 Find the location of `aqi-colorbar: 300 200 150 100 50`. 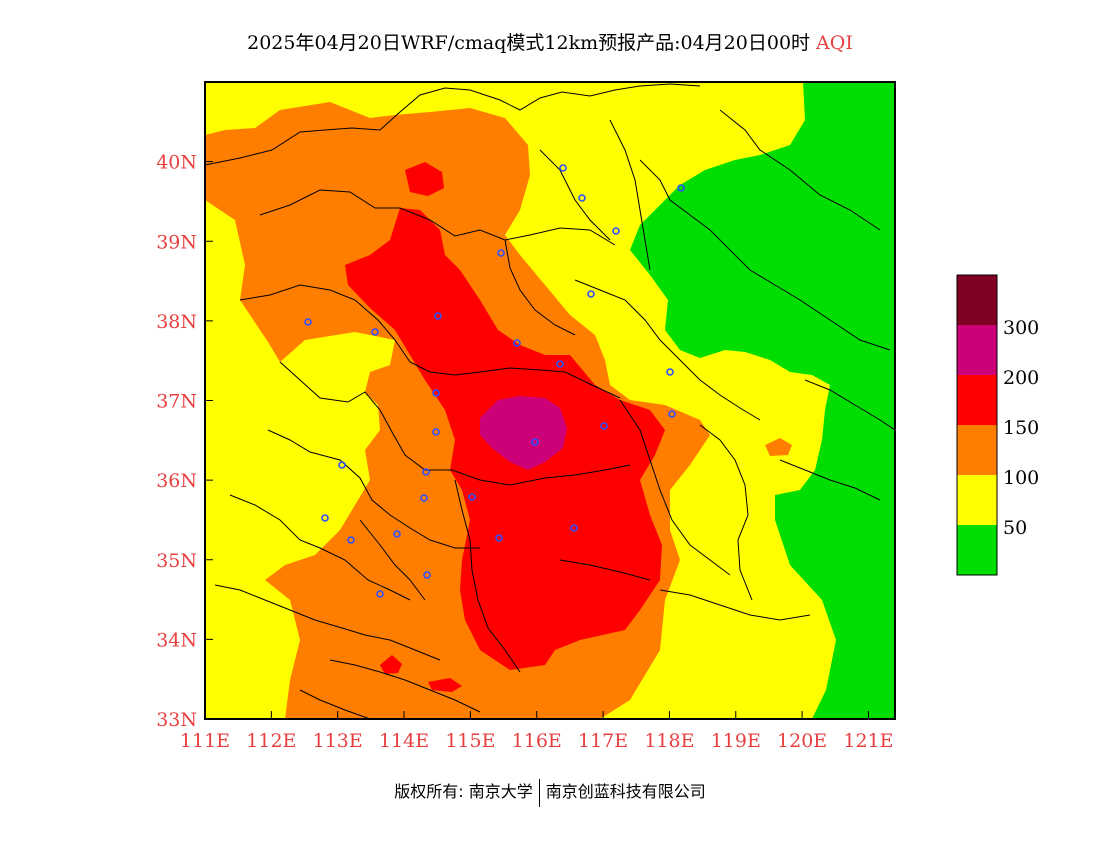

aqi-colorbar: 300 200 150 100 50 is located at coordinates (997, 425).